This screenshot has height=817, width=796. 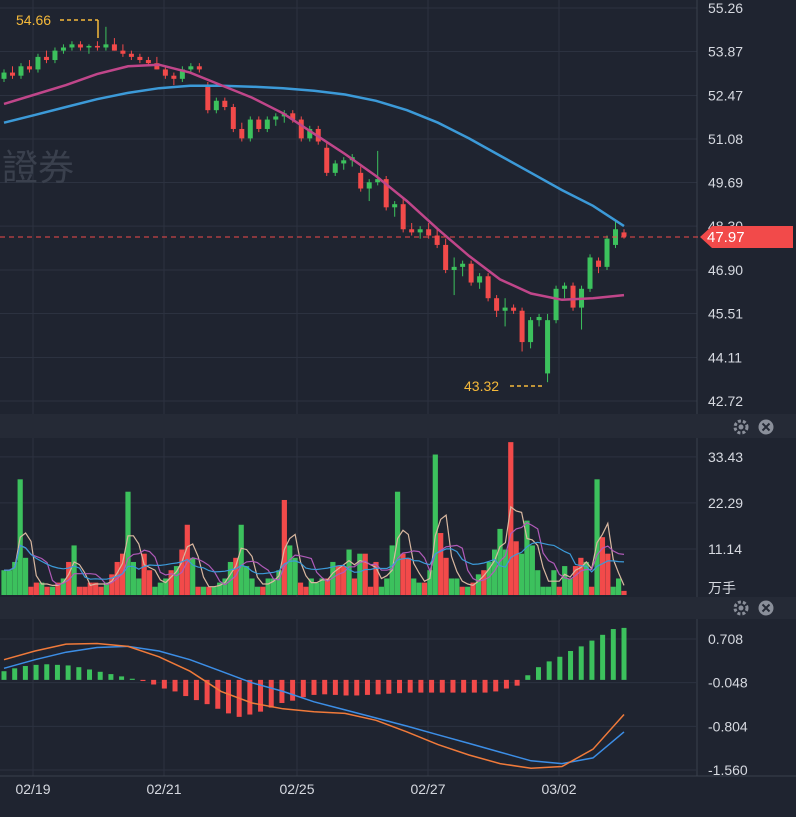 I want to click on volume-panel, so click(x=314, y=518).